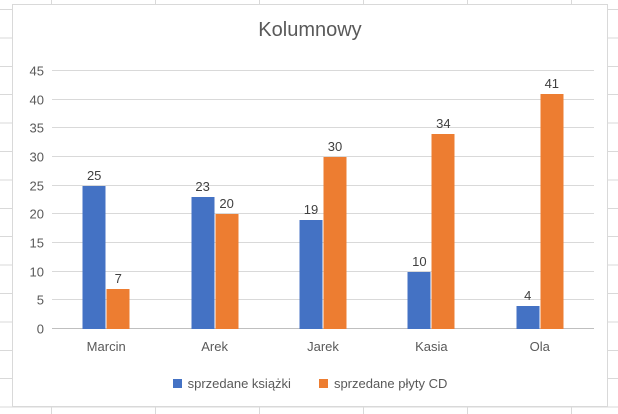 The height and width of the screenshot is (414, 618). What do you see at coordinates (94, 248) in the screenshot?
I see `bar-books-marcin: 25` at bounding box center [94, 248].